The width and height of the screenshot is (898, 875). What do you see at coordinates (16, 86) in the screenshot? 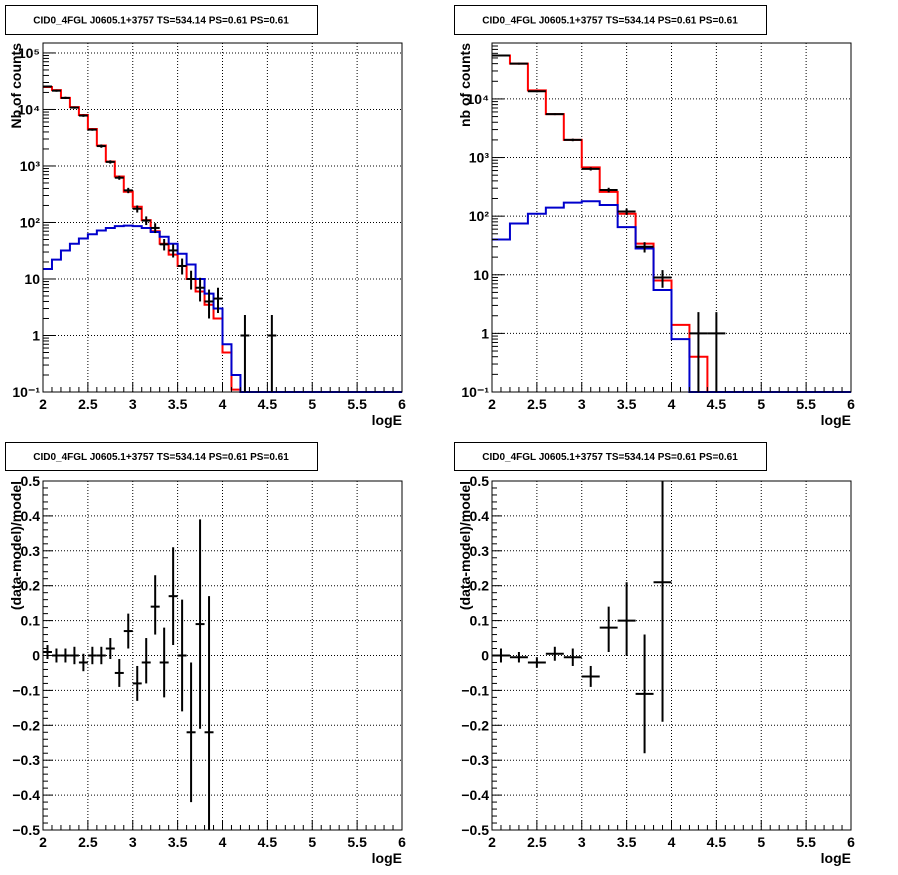
I see `y-axis-label: Nb of counts` at bounding box center [16, 86].